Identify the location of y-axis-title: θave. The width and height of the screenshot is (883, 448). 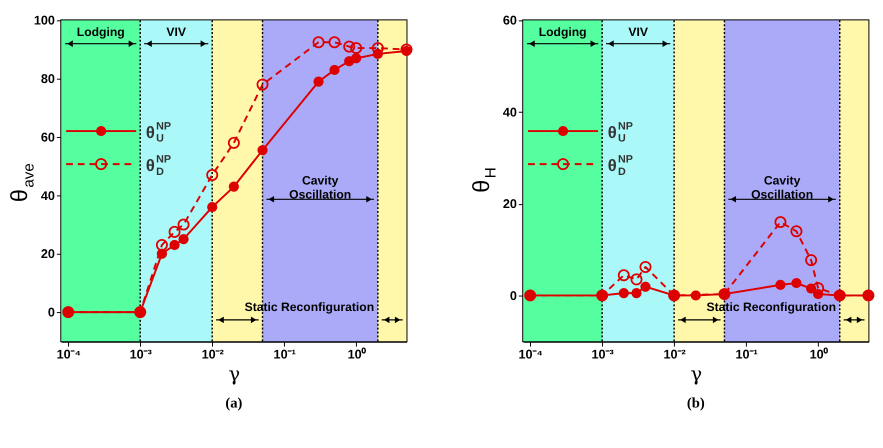
(22, 182).